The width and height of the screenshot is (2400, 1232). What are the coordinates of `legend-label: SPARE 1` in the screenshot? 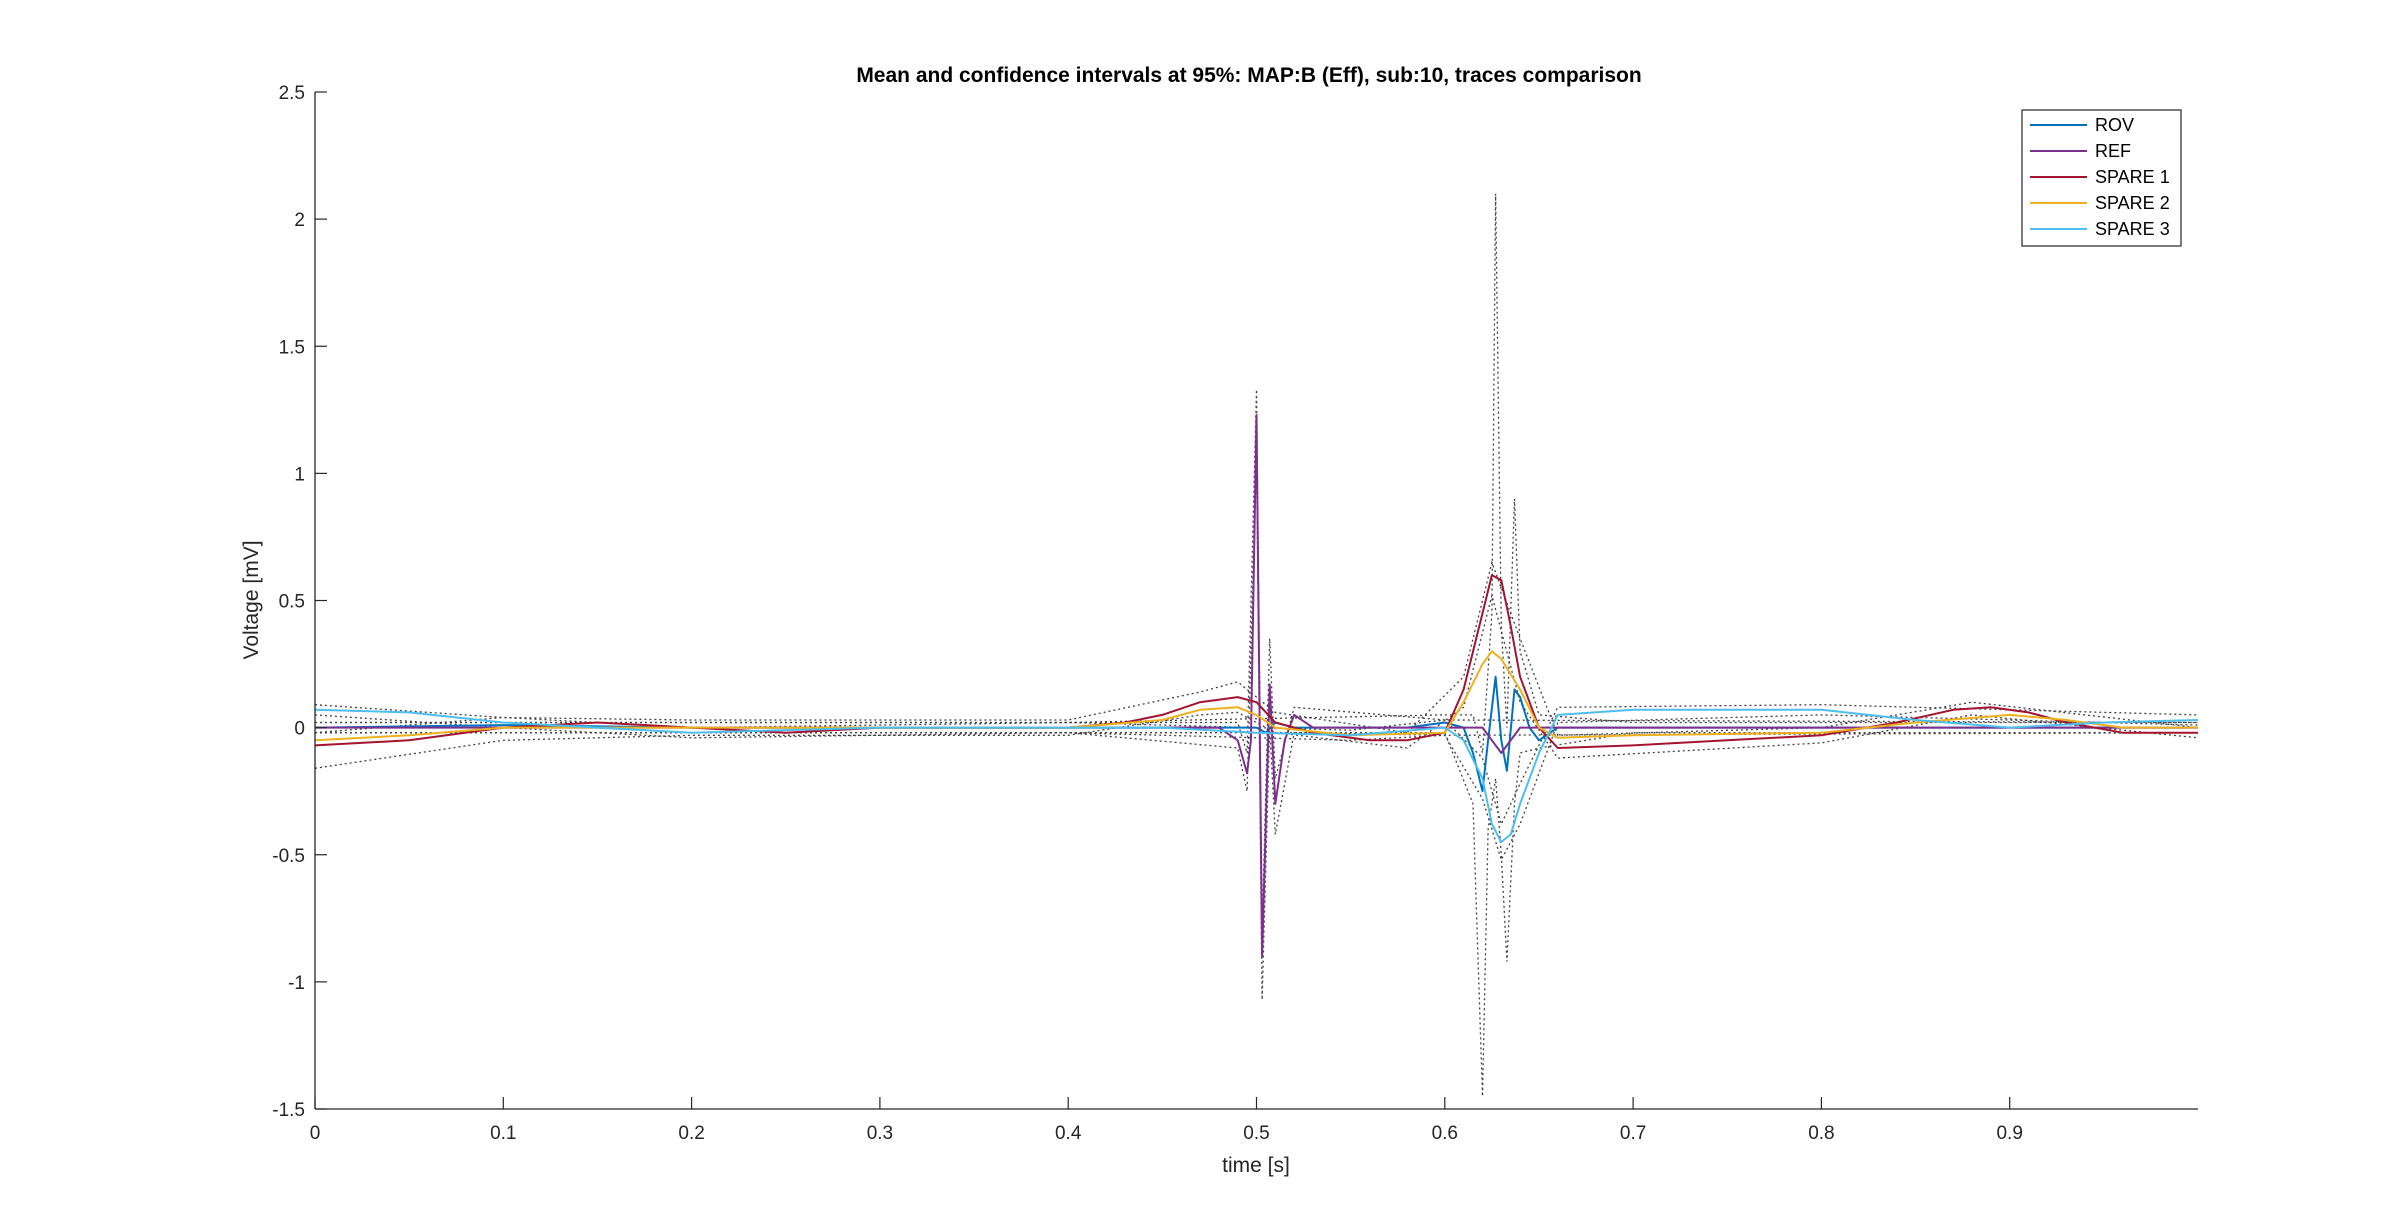 It's located at (2132, 177).